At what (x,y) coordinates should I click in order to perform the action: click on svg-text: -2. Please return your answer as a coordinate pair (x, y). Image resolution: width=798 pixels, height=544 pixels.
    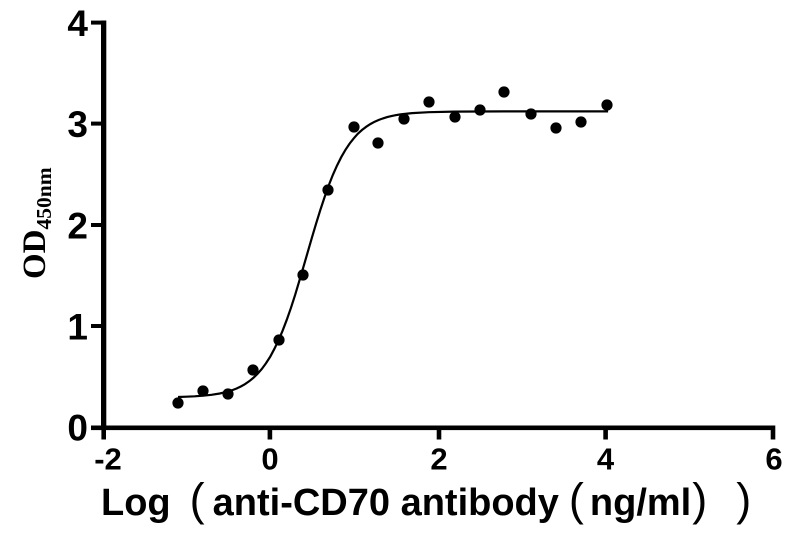
    Looking at the image, I should click on (108, 459).